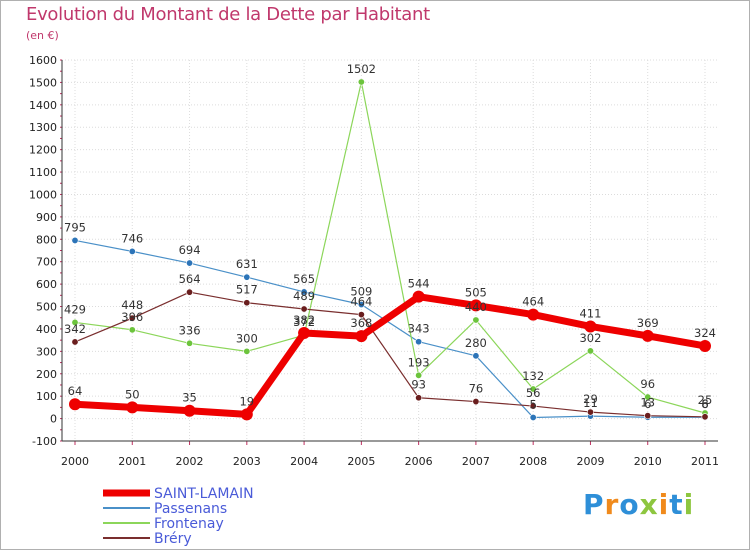 The image size is (750, 550). What do you see at coordinates (165, 509) in the screenshot?
I see `legend-item-passenans: Passenans` at bounding box center [165, 509].